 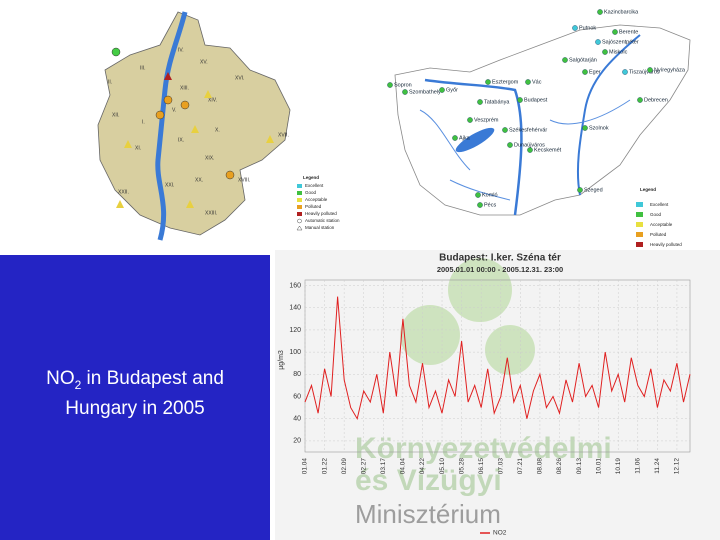 I want to click on district-label: XVI., so click(x=239, y=78).